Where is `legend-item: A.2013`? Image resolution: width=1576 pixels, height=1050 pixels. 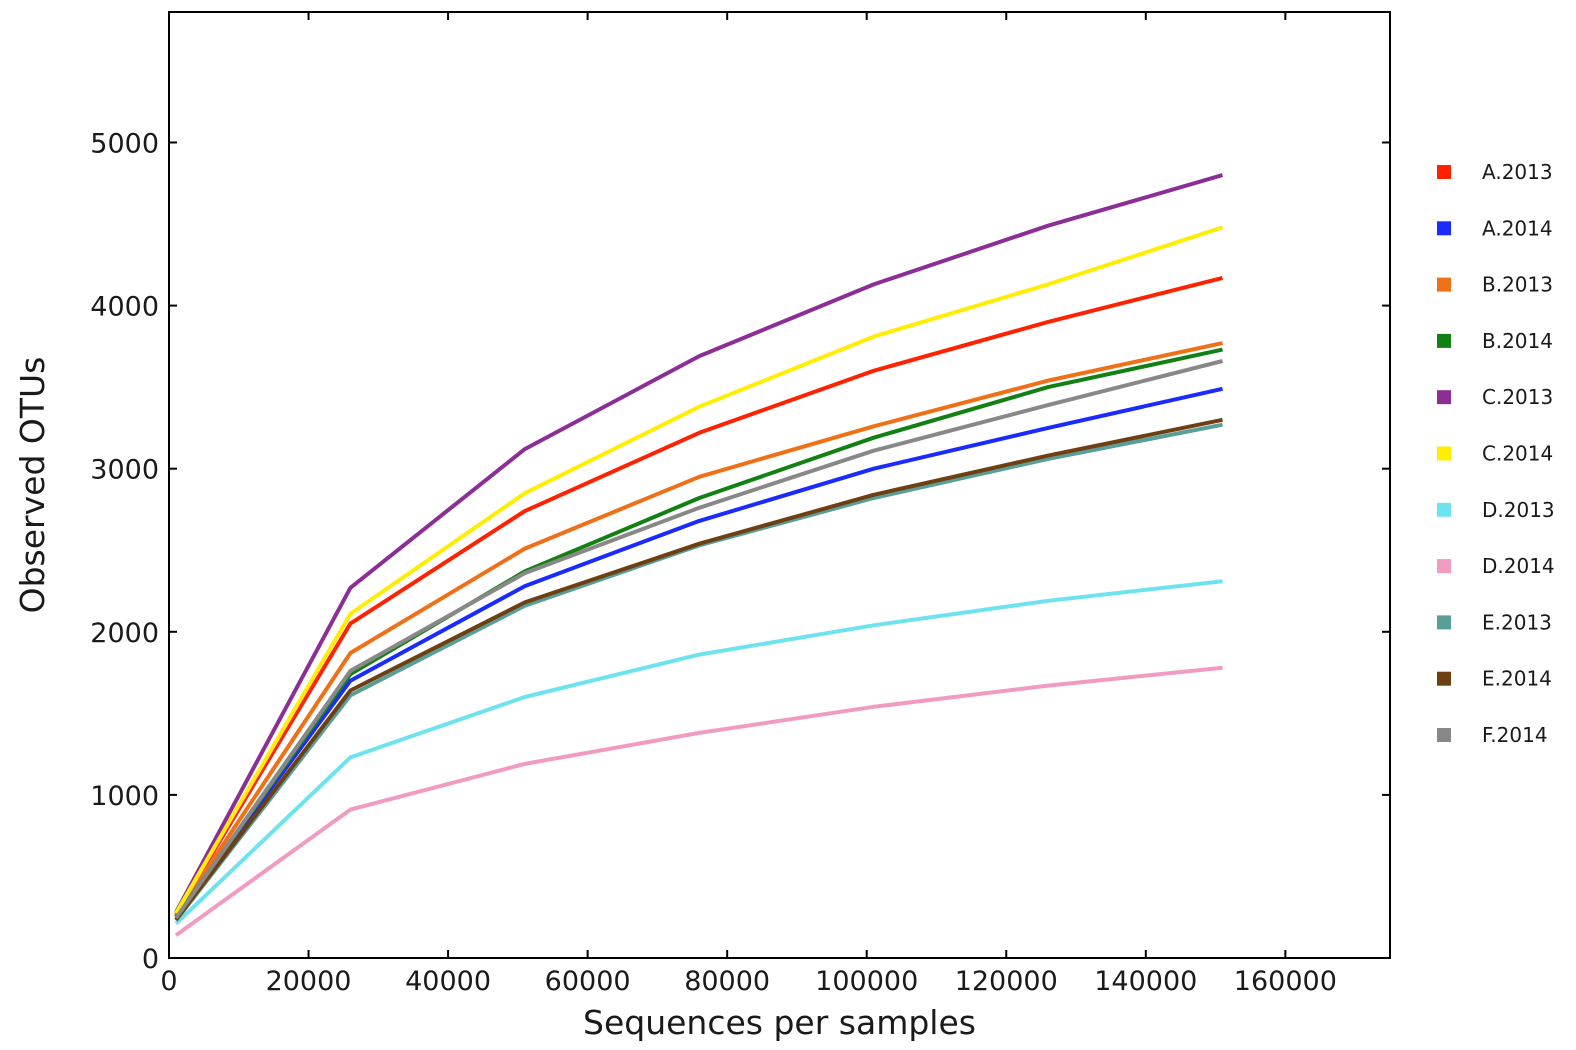
legend-item: A.2013 is located at coordinates (1495, 172).